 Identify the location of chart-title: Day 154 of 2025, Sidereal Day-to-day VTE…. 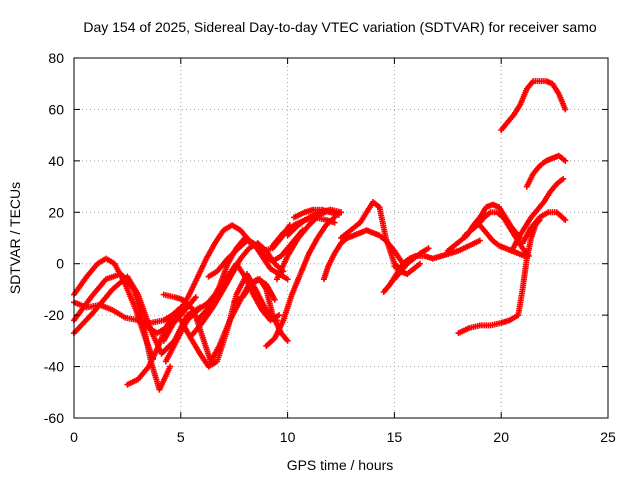
(339, 27).